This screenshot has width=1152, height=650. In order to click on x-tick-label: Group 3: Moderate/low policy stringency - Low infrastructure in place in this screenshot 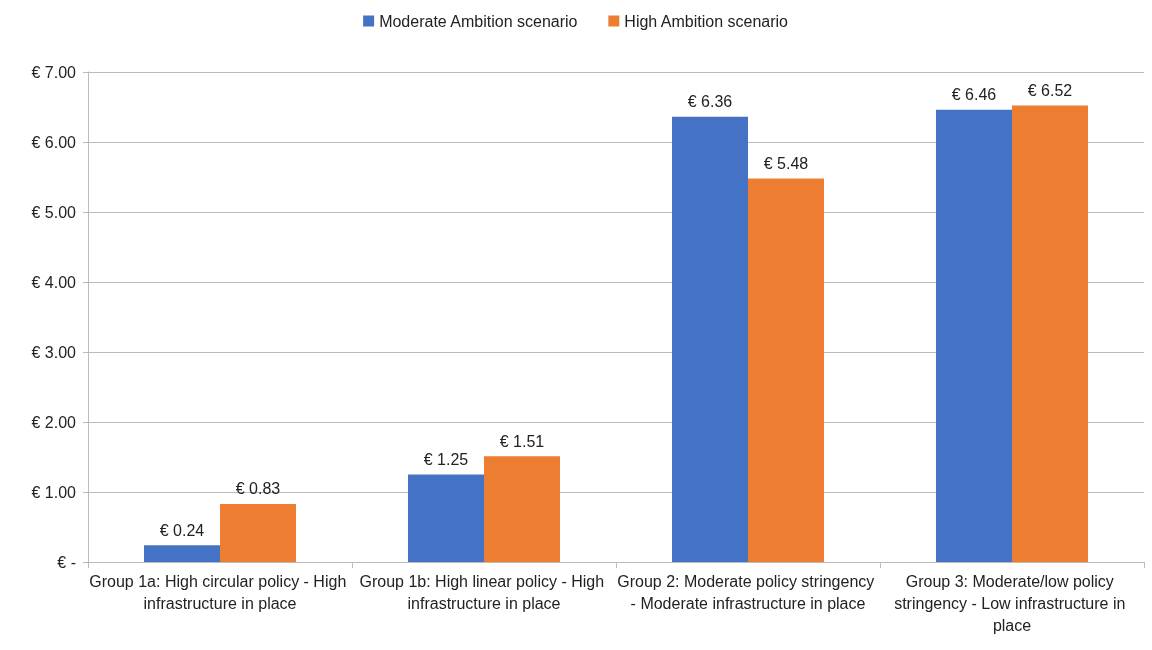, I will do `click(1012, 603)`.